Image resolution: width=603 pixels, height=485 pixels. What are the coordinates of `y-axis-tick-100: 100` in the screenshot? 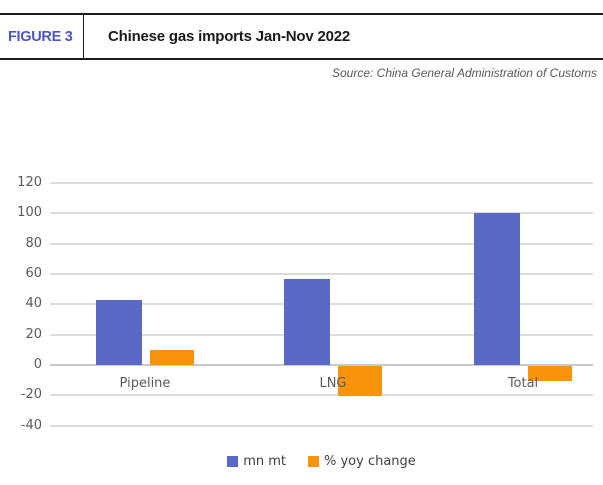 It's located at (29, 213).